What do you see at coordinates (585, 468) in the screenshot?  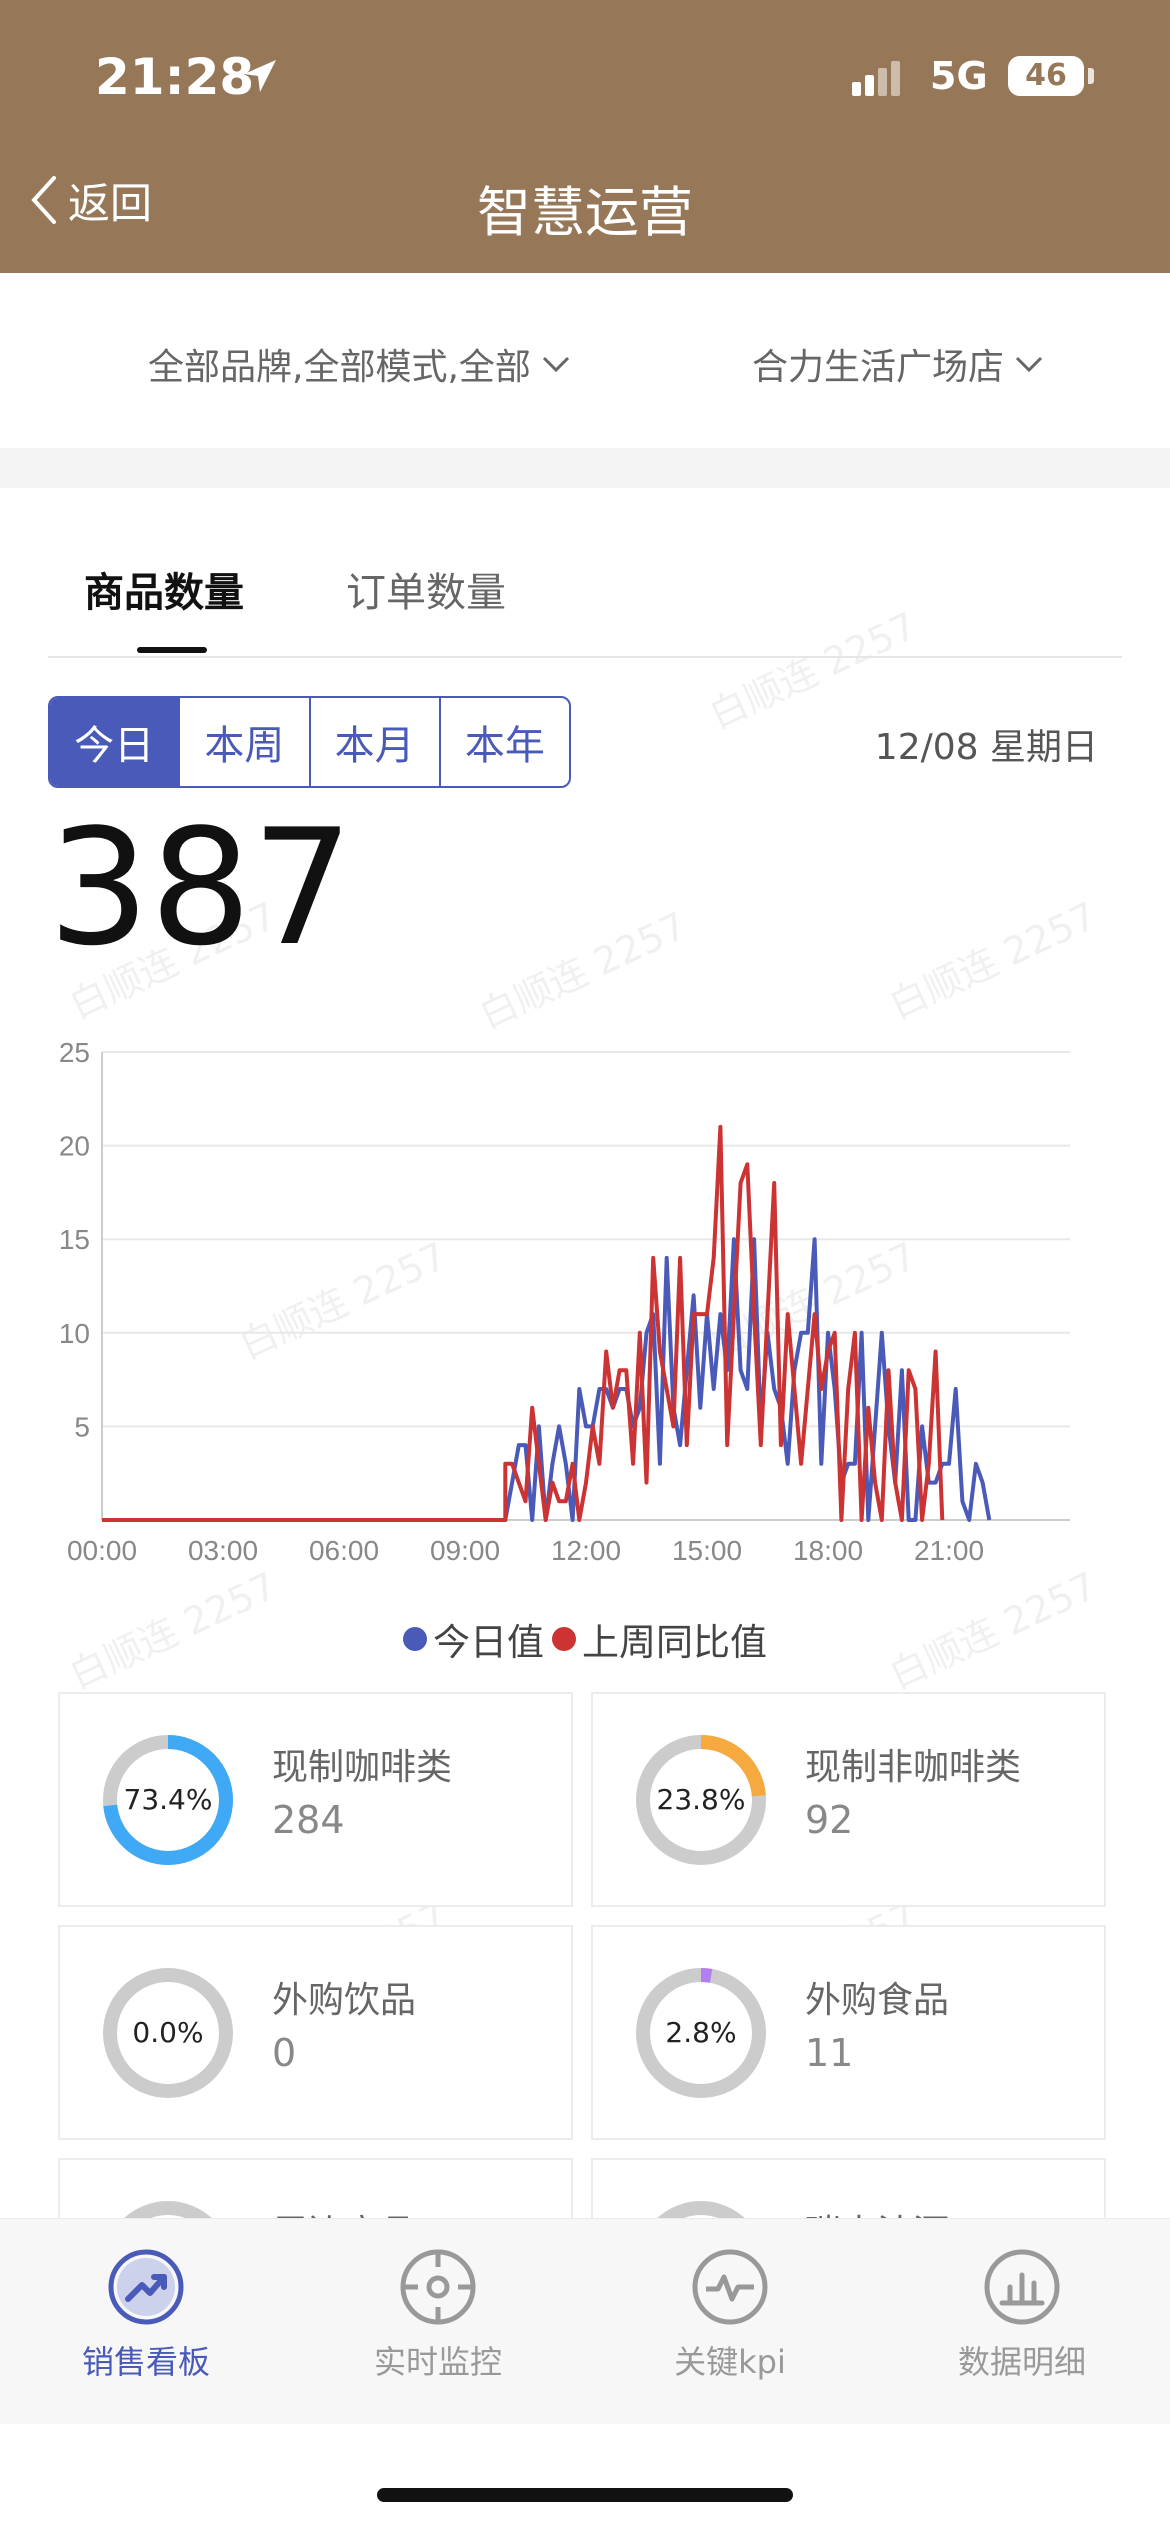 I see `section-divider` at bounding box center [585, 468].